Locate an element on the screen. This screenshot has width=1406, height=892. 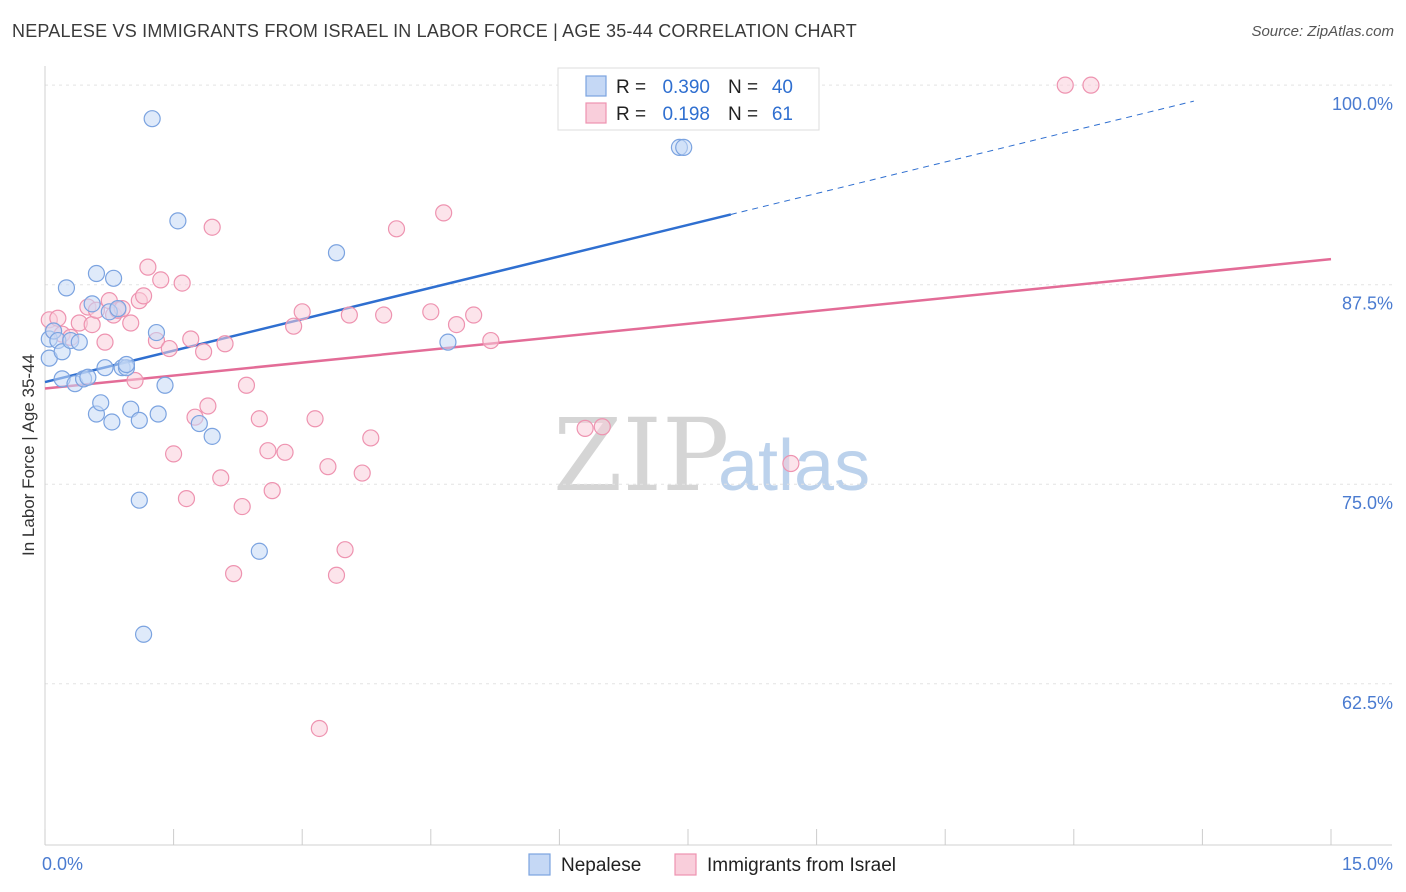
y-tick-label: 87.5% is located at coordinates (1367, 304).